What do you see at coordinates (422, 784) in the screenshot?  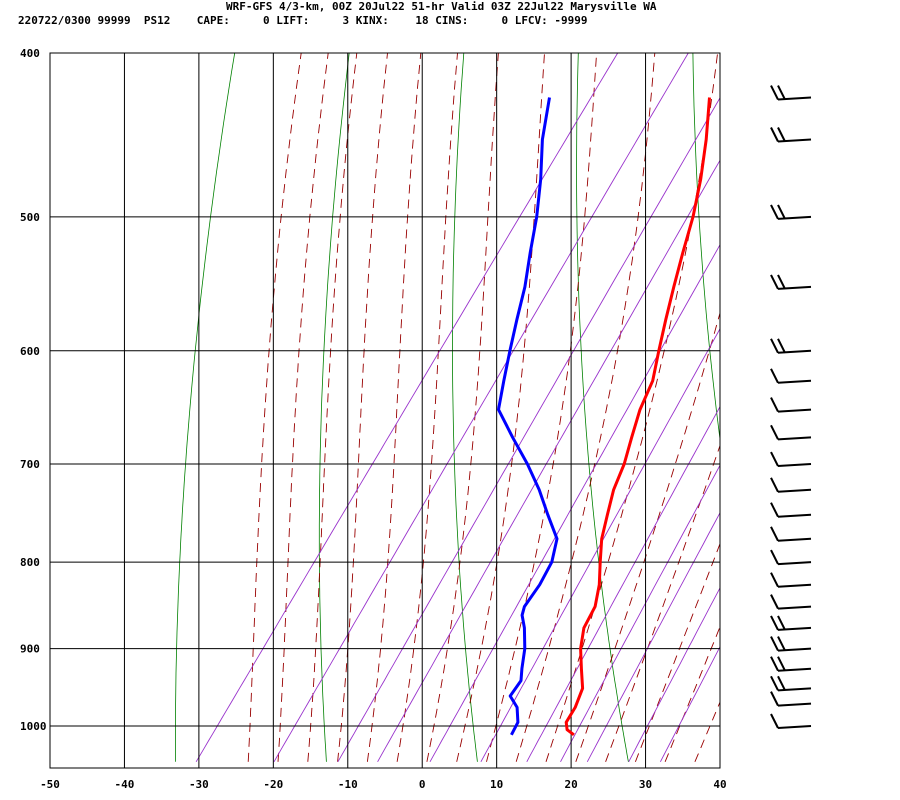 I see `x-tick-label: 0` at bounding box center [422, 784].